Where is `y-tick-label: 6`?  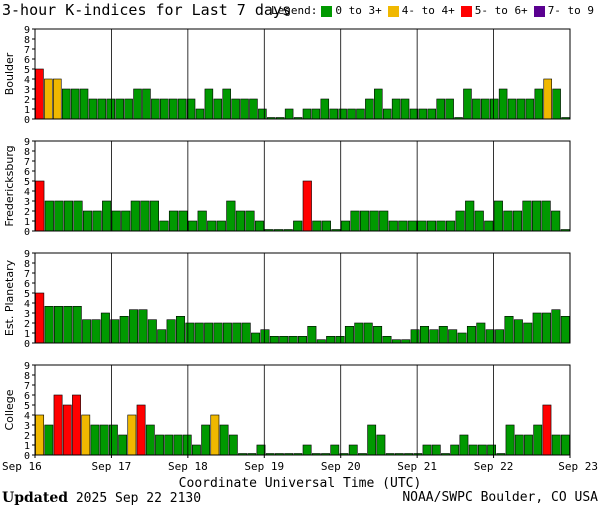
y-tick-label: 6 is located at coordinates (27, 172).